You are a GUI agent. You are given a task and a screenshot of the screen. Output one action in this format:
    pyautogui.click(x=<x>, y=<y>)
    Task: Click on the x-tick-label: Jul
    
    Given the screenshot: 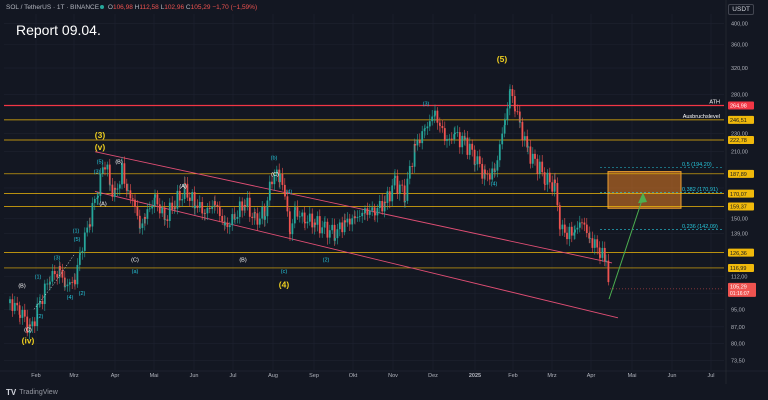 What is the action you would take?
    pyautogui.click(x=232, y=376)
    